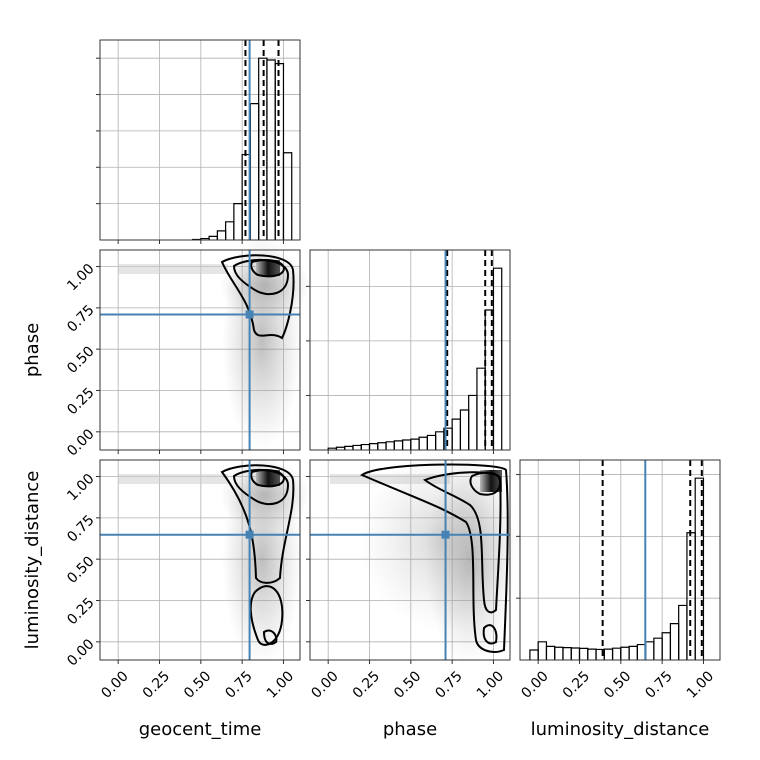  What do you see at coordinates (620, 729) in the screenshot?
I see `x-axis-label: luminosity_distance` at bounding box center [620, 729].